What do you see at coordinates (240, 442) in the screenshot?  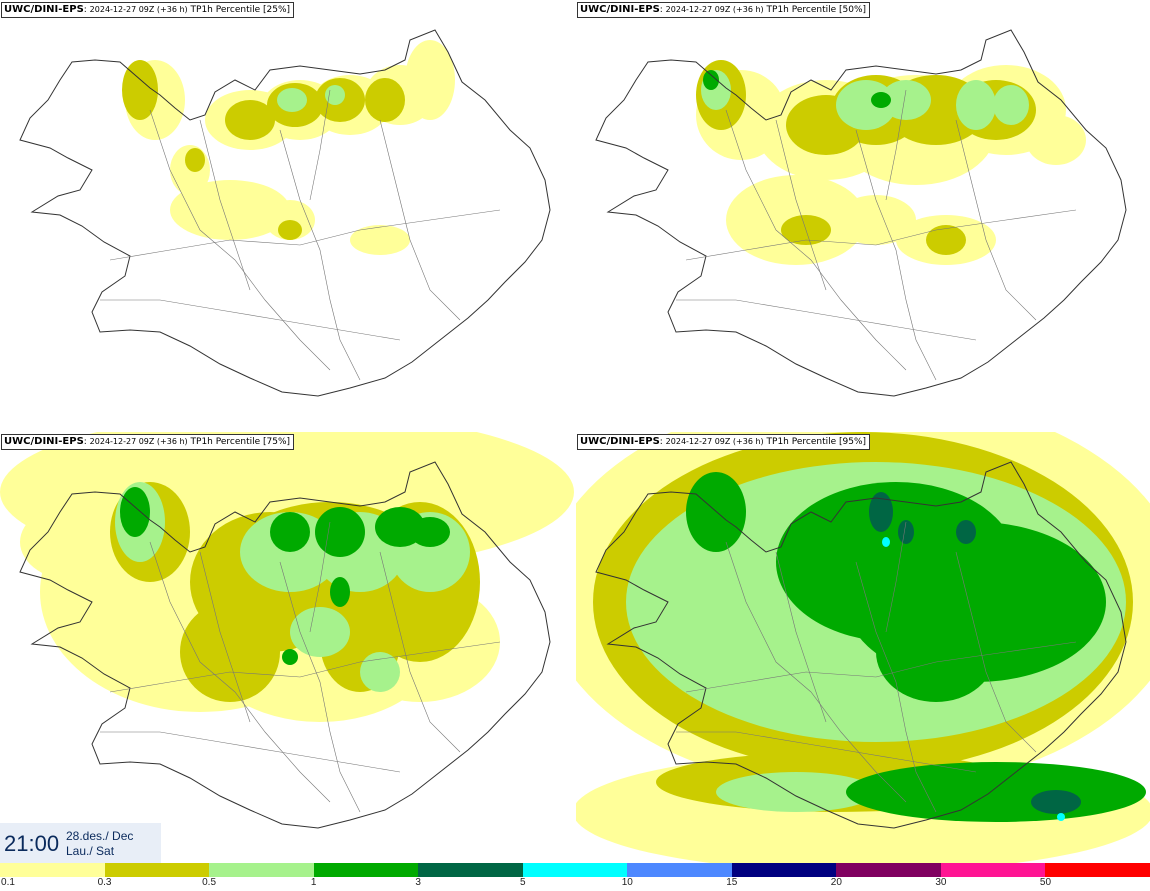 I see `field-name: TP1h Percentile [75%]` at bounding box center [240, 442].